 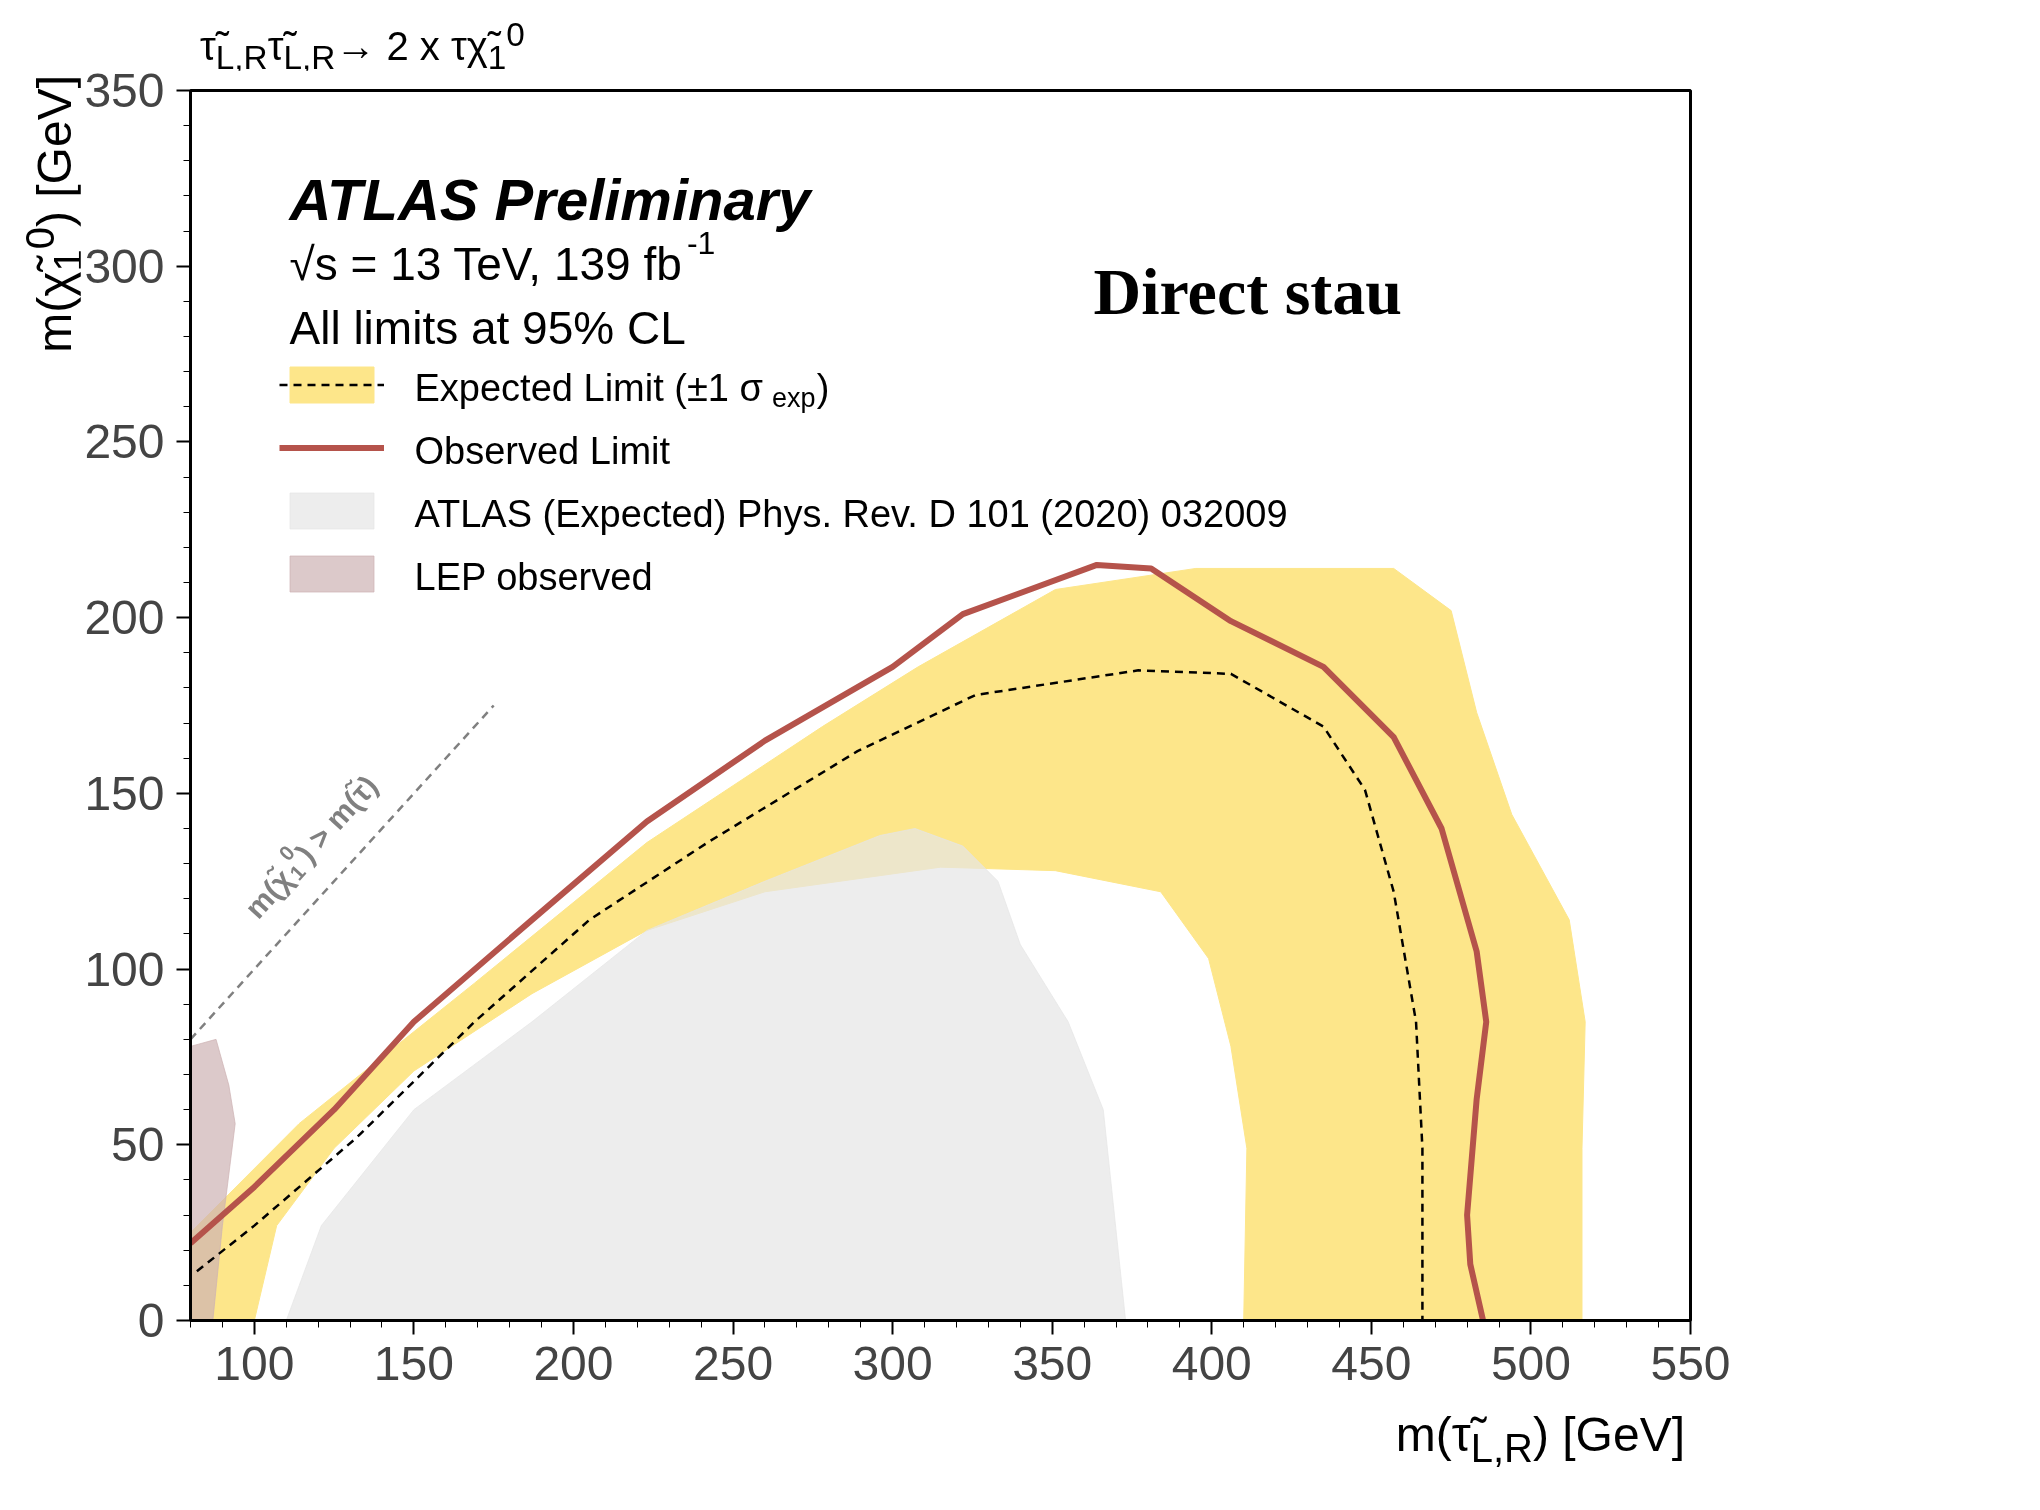 I want to click on x-tick-label: 150, so click(x=413, y=1363).